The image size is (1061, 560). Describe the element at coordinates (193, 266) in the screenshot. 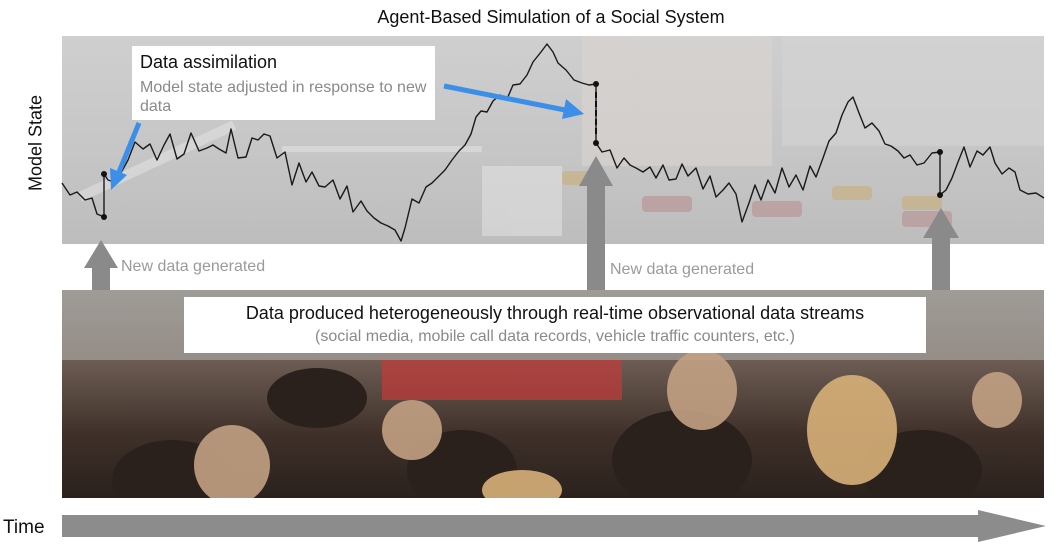

I see `new-data-label-1: New data generated` at that location.